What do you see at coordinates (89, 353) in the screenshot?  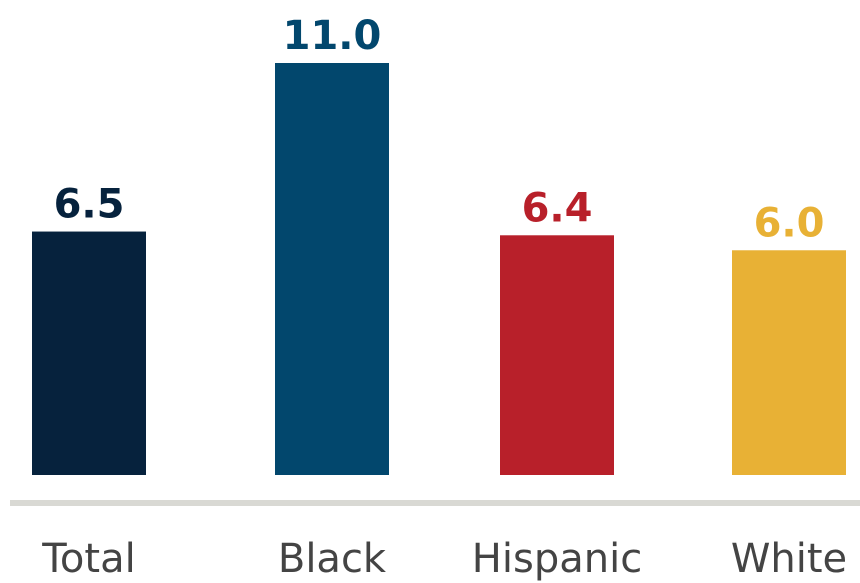 I see `bar-total` at bounding box center [89, 353].